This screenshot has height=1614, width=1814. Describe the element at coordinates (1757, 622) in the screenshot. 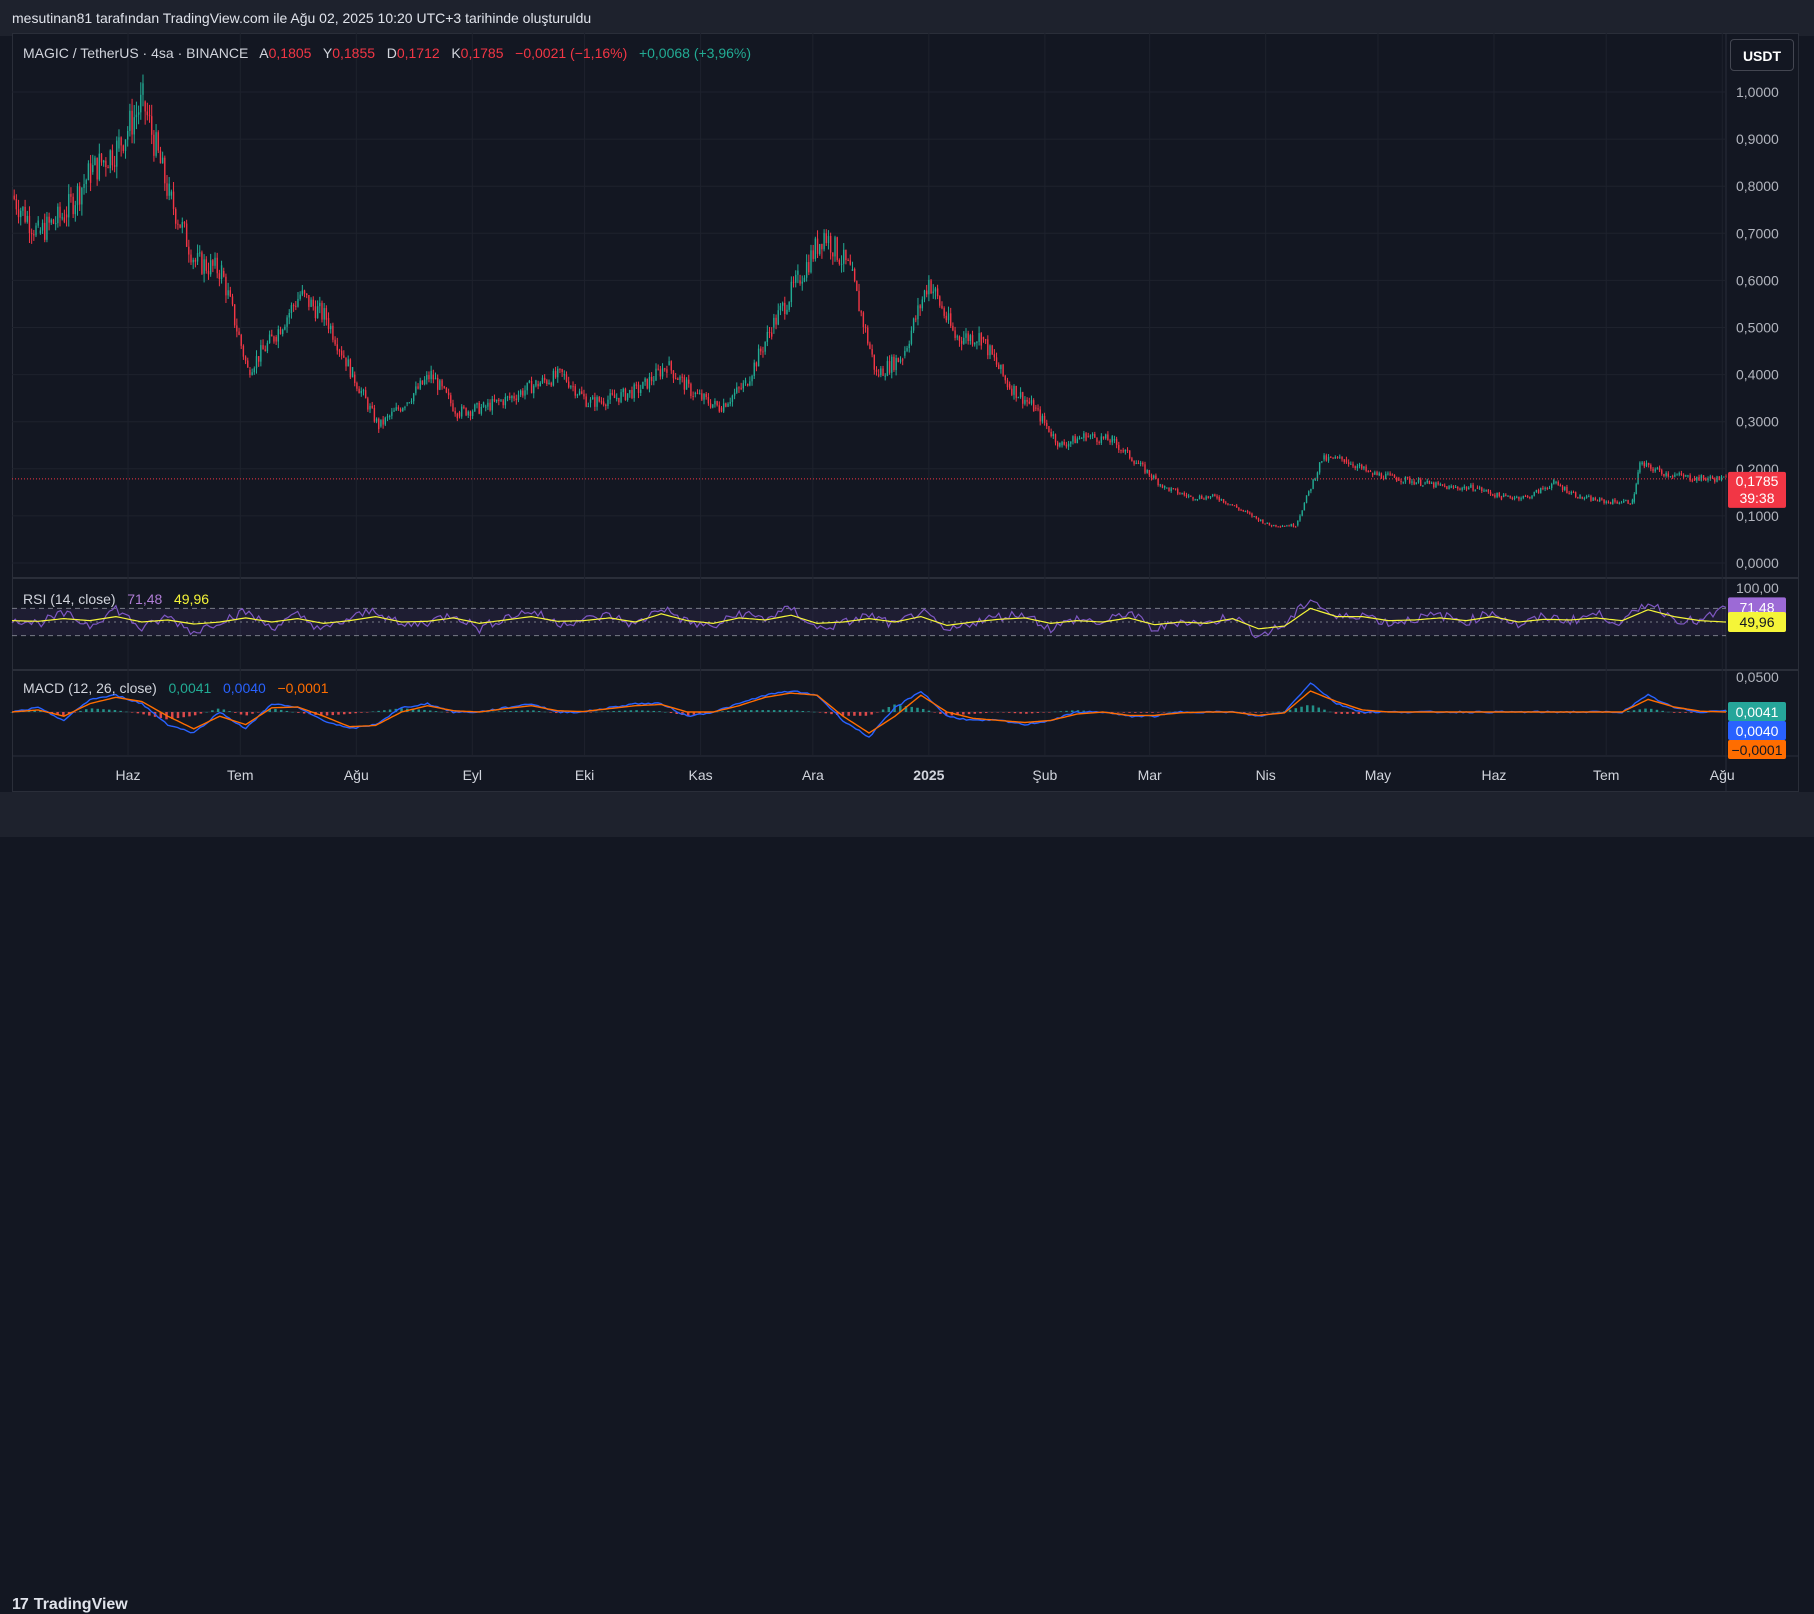

I see `rsi-ma-badge` at that location.